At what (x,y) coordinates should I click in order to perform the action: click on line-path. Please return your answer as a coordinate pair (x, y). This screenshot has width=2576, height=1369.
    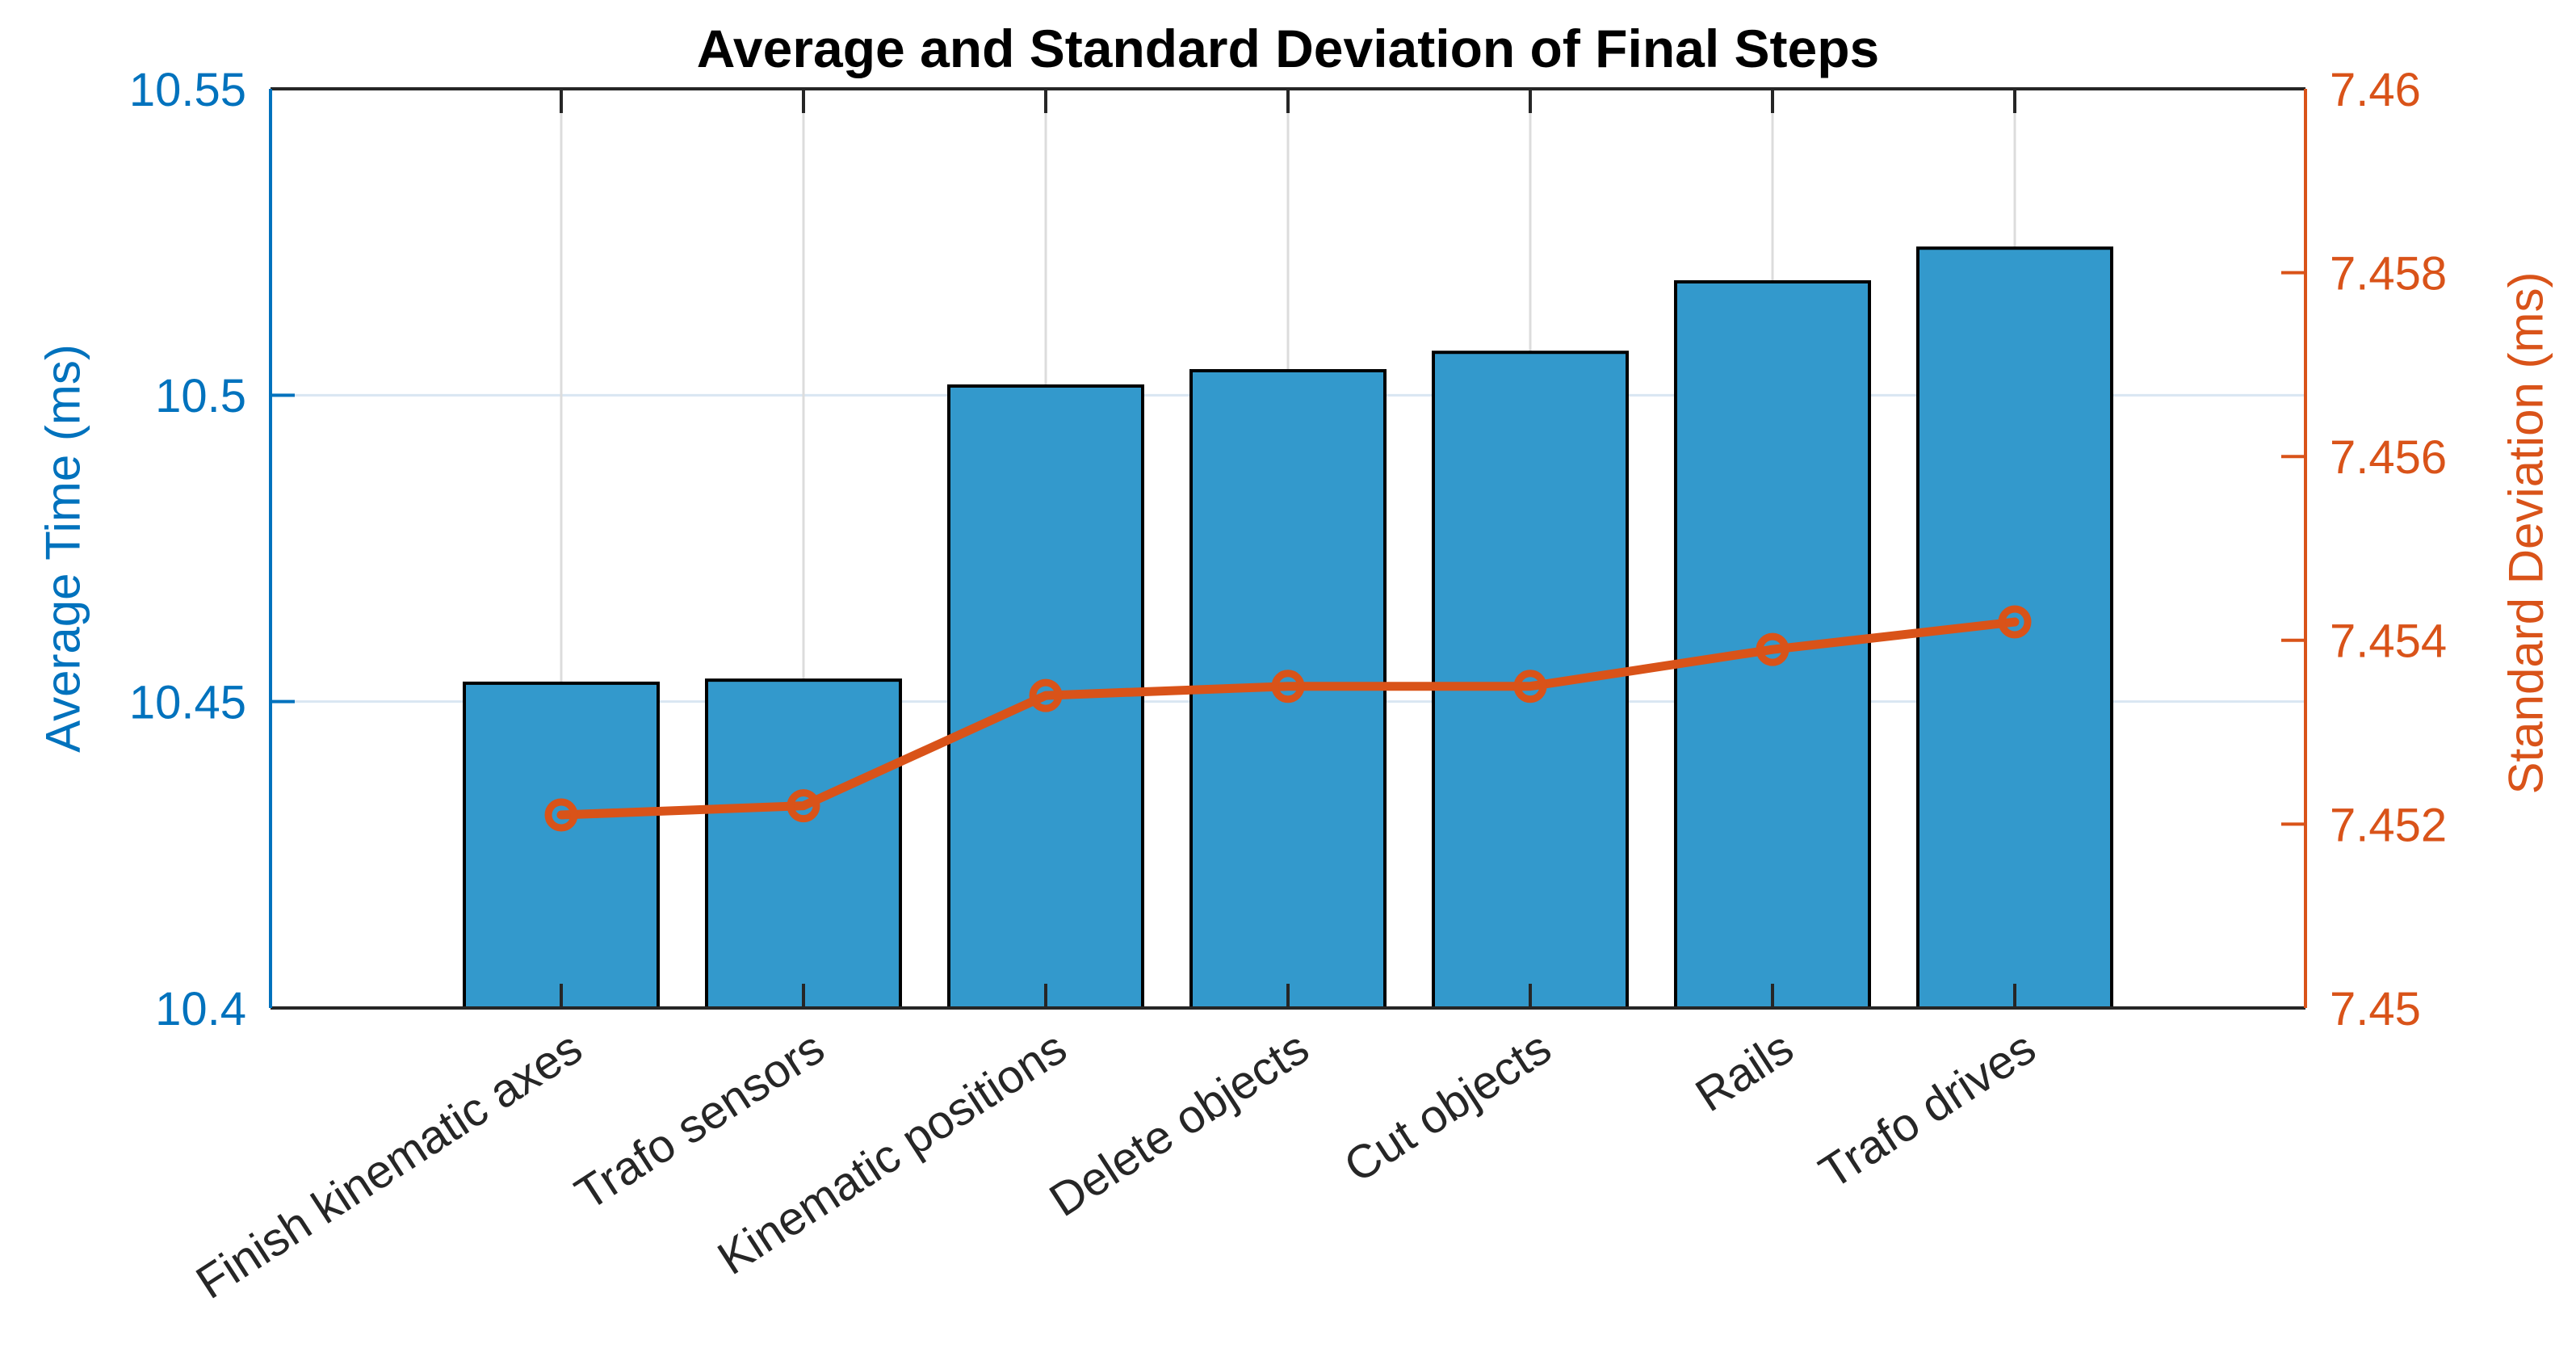
    Looking at the image, I should click on (1288, 718).